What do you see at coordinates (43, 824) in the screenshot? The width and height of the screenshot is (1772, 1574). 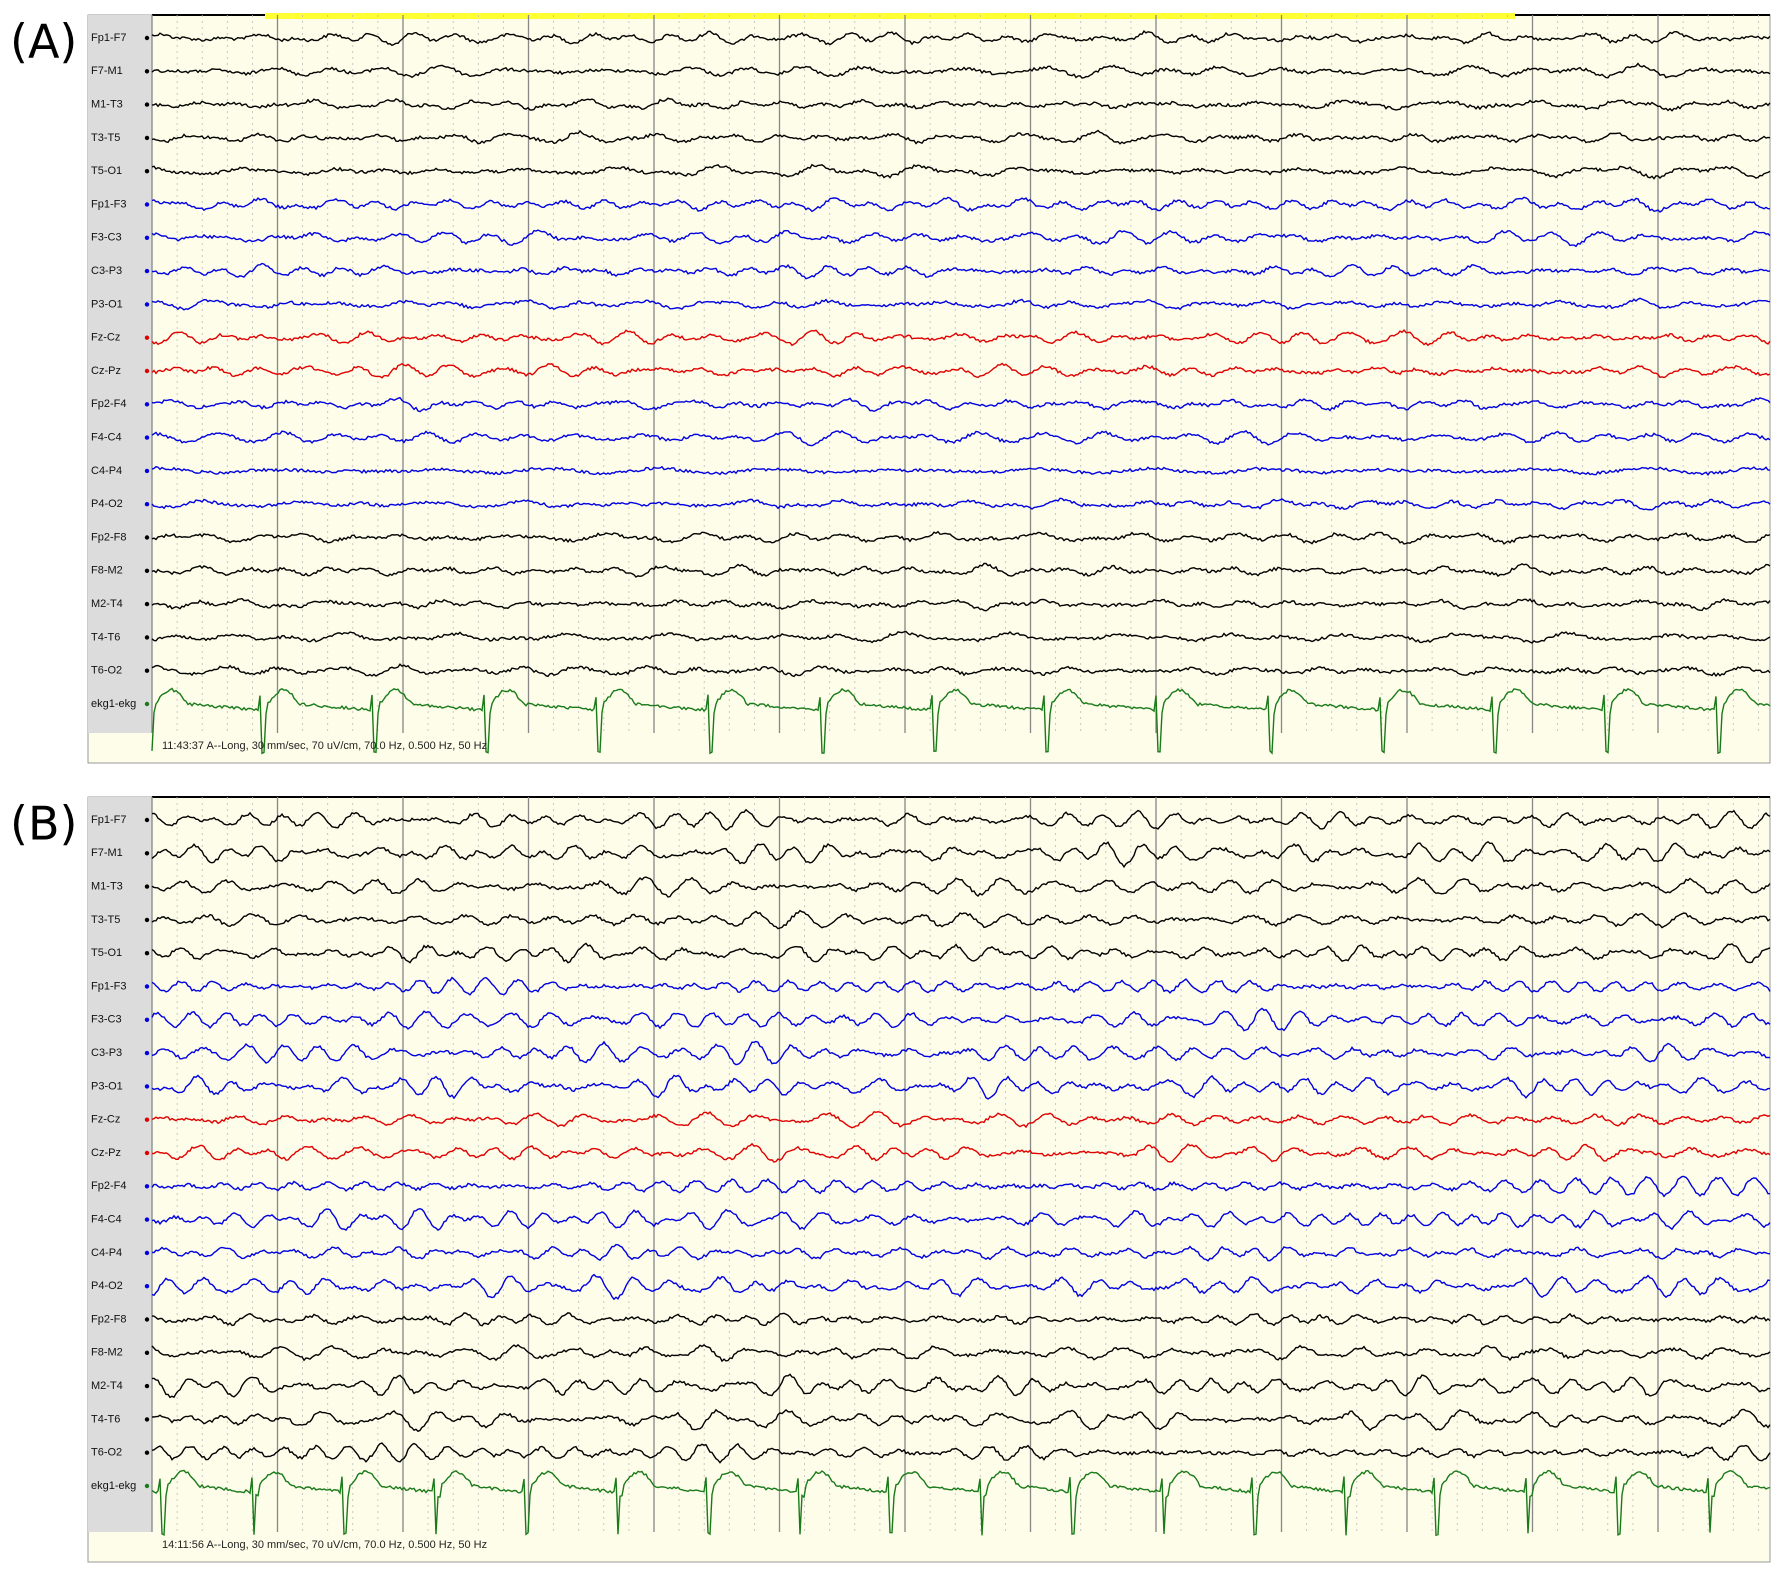 I see `panel-label: (B)` at bounding box center [43, 824].